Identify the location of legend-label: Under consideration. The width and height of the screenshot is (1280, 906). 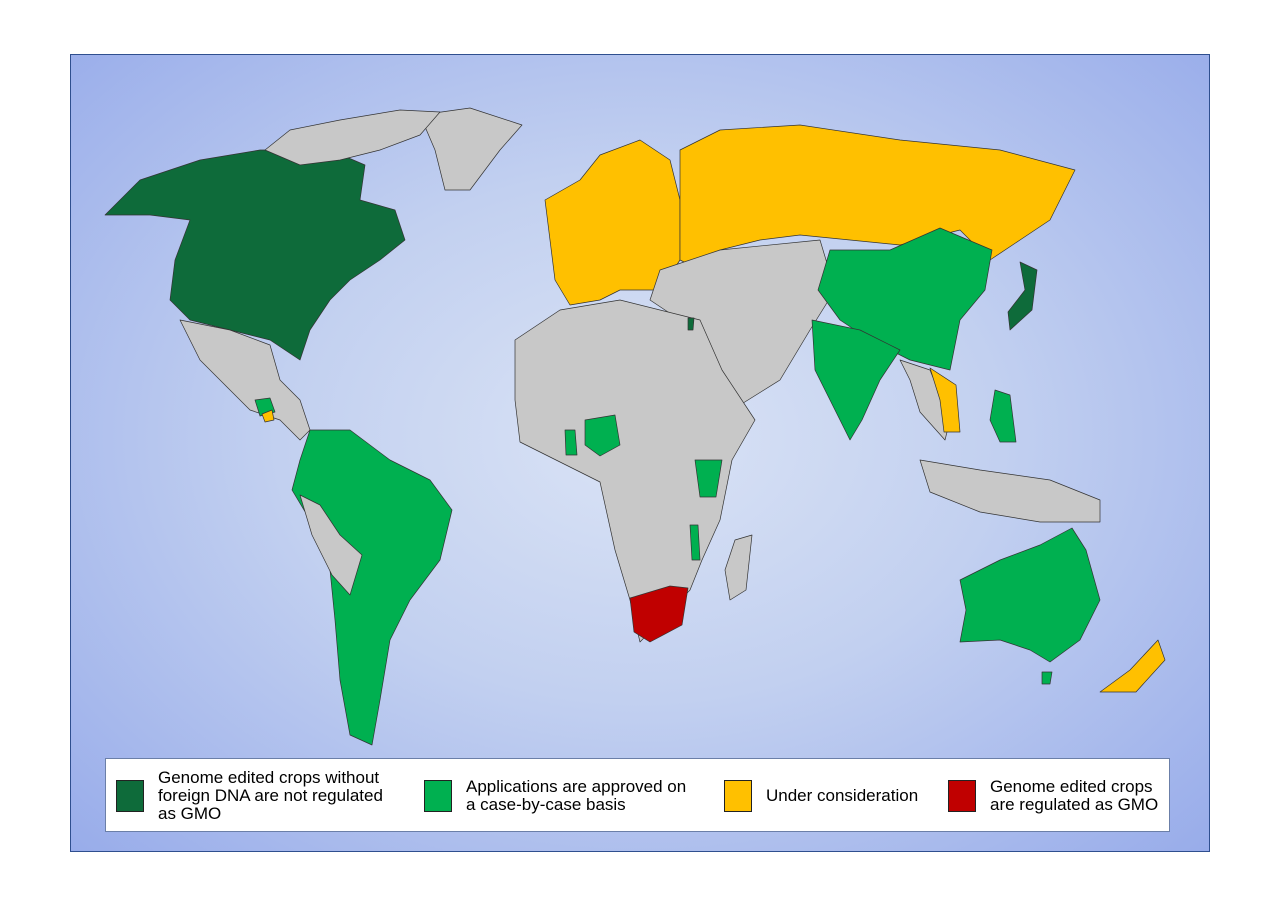
(842, 795).